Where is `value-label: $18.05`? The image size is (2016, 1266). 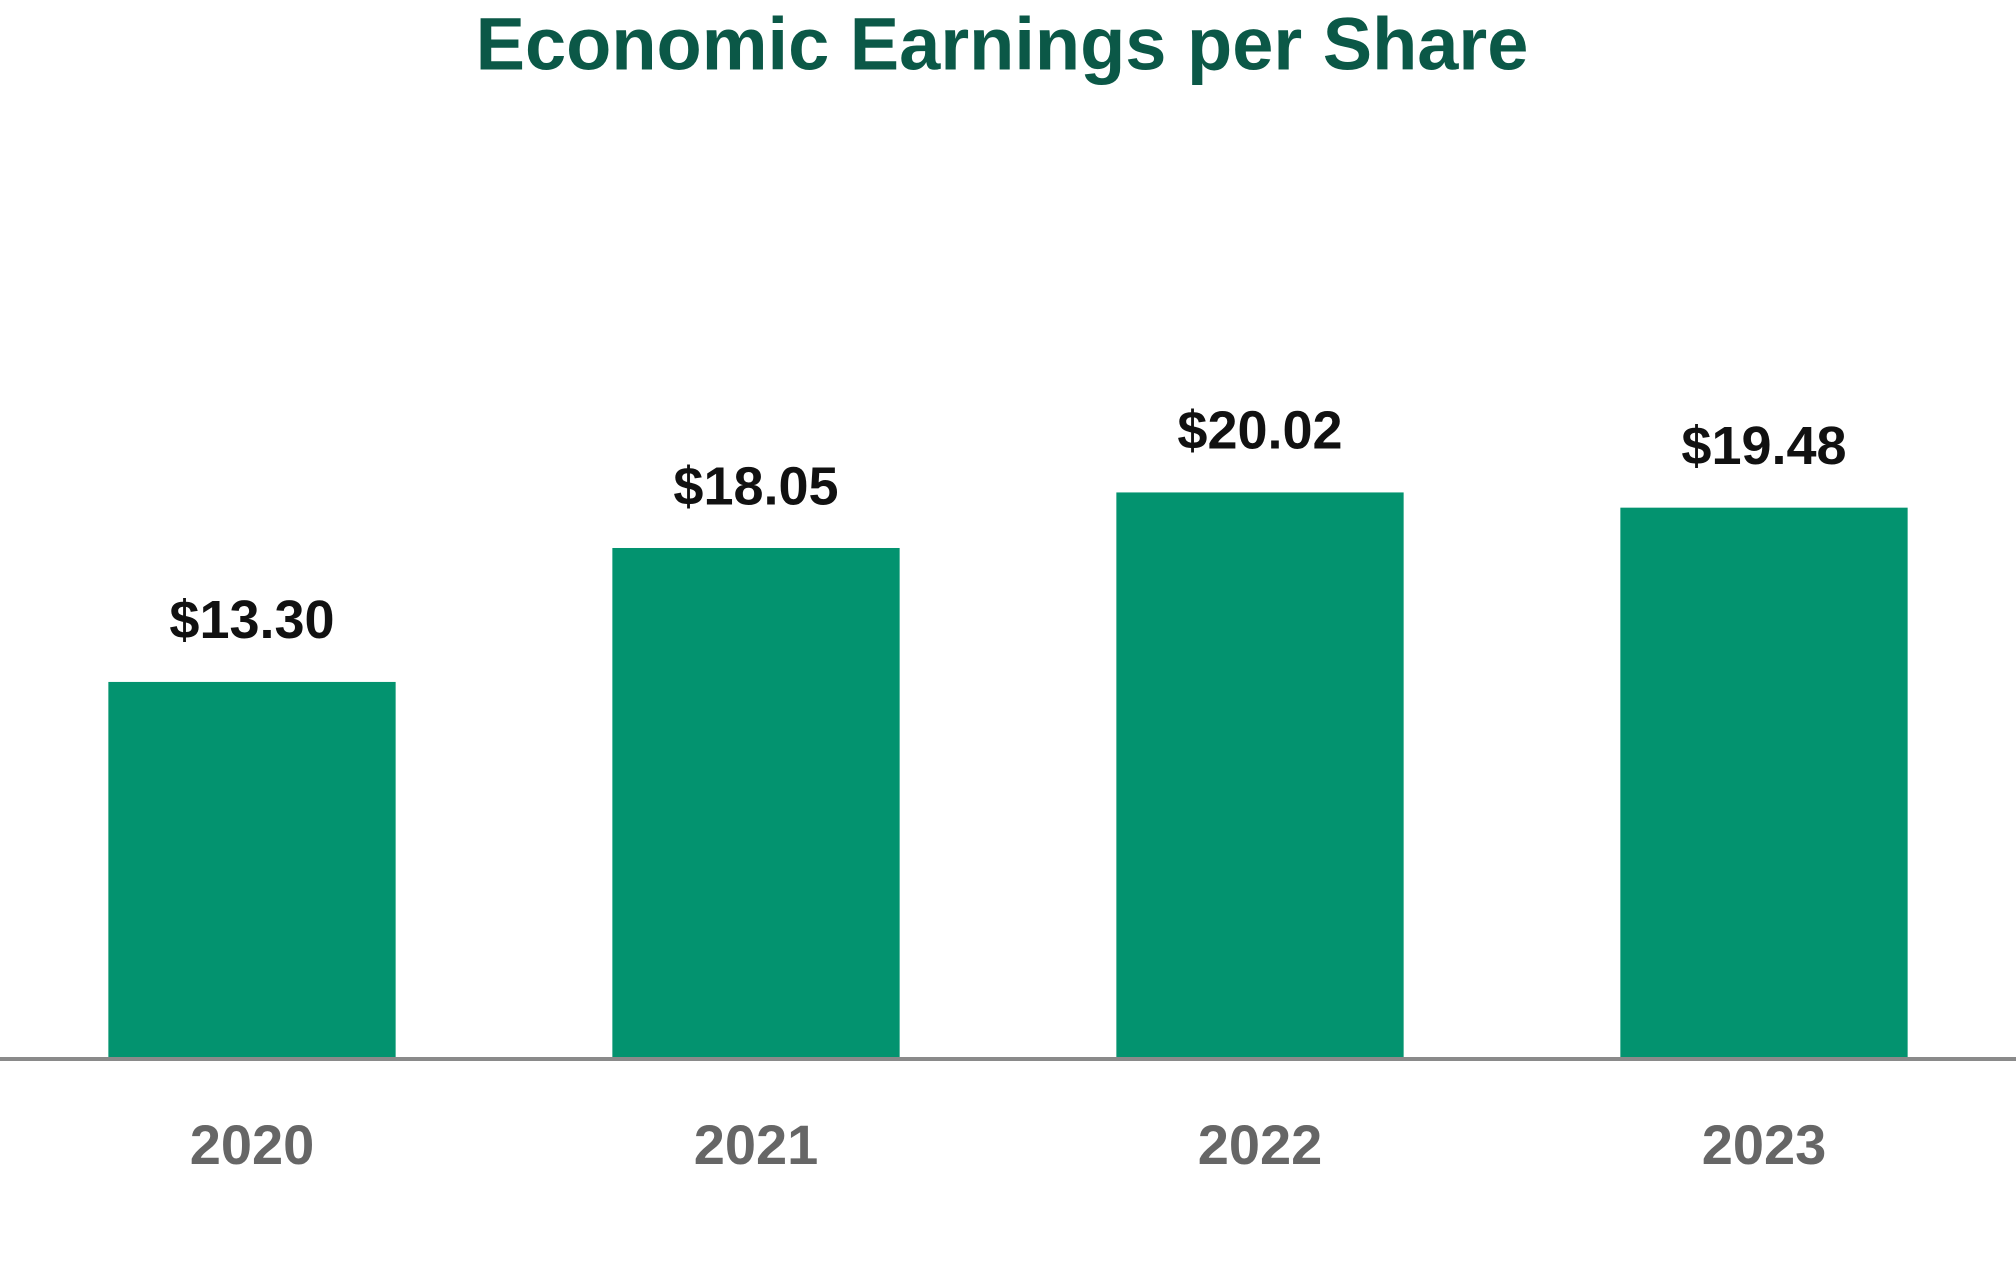
value-label: $18.05 is located at coordinates (755, 486).